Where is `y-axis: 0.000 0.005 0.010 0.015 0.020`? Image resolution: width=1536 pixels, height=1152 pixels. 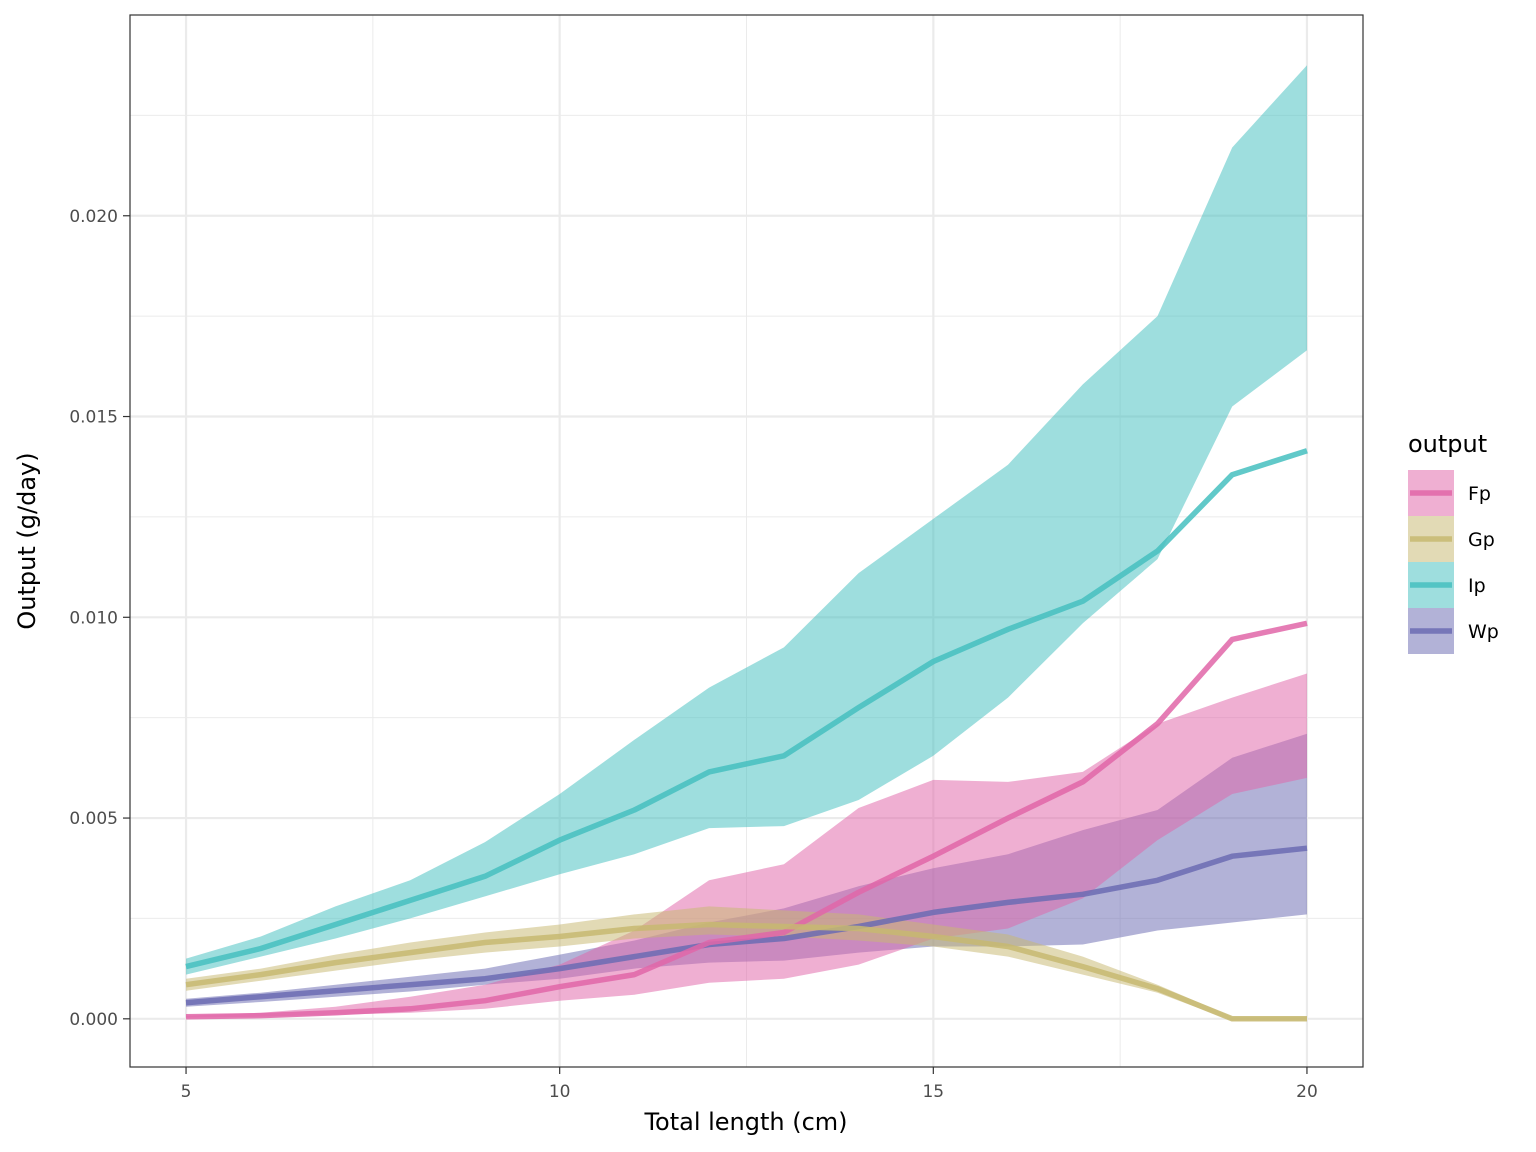 y-axis: 0.000 0.005 0.010 0.015 0.020 is located at coordinates (99, 618).